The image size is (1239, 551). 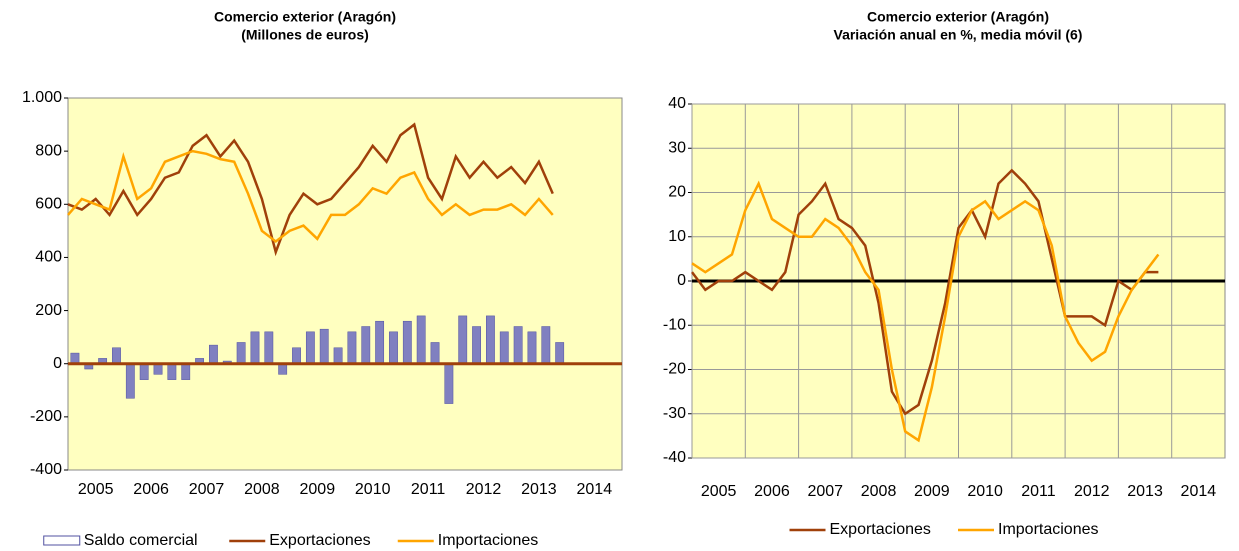 I want to click on y-tick-label: -10, so click(x=674, y=324).